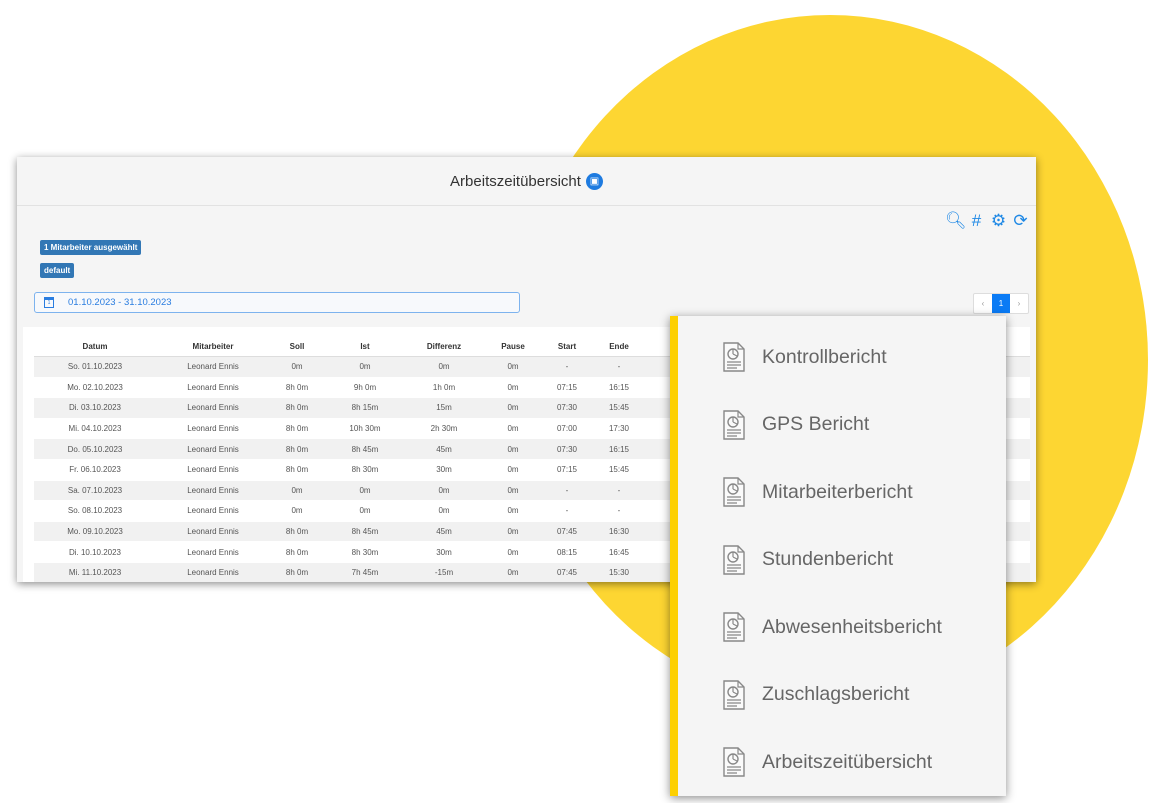 This screenshot has height=803, width=1153. Describe the element at coordinates (444, 388) in the screenshot. I see `table-cell: 1h 0m` at that location.